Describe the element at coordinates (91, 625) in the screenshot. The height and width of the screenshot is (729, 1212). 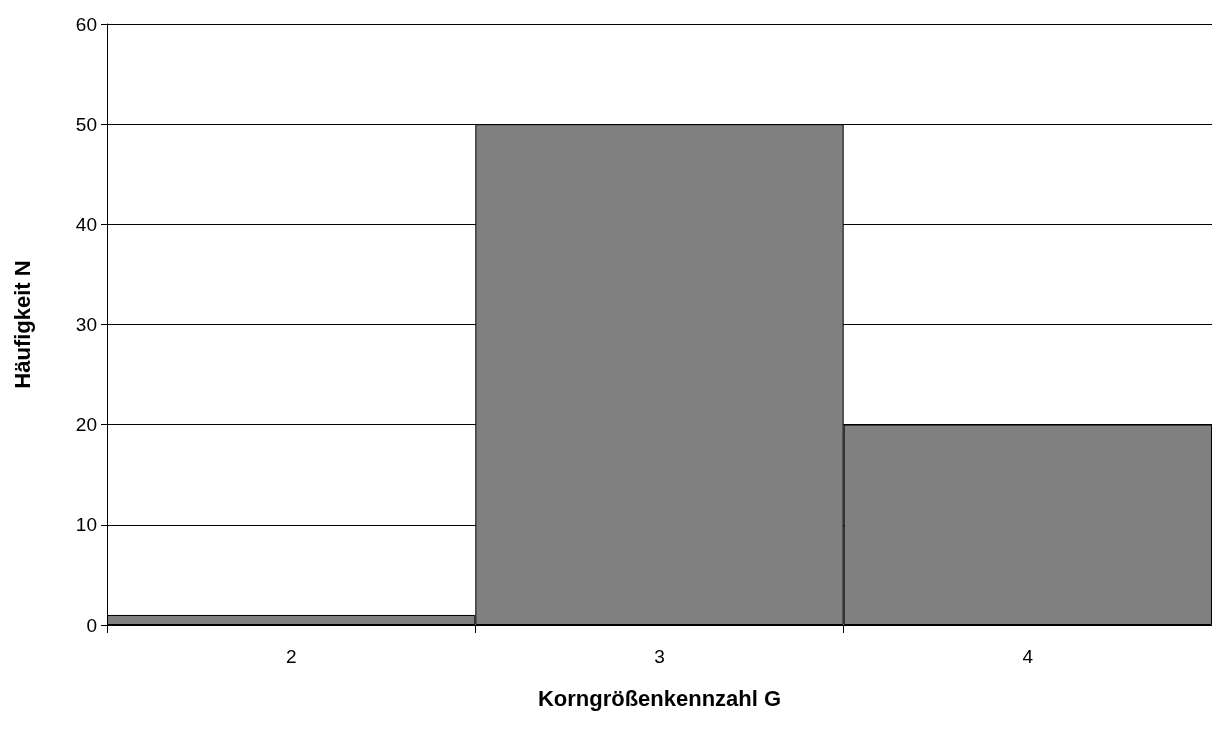
I see `y-tick-label: 0` at that location.